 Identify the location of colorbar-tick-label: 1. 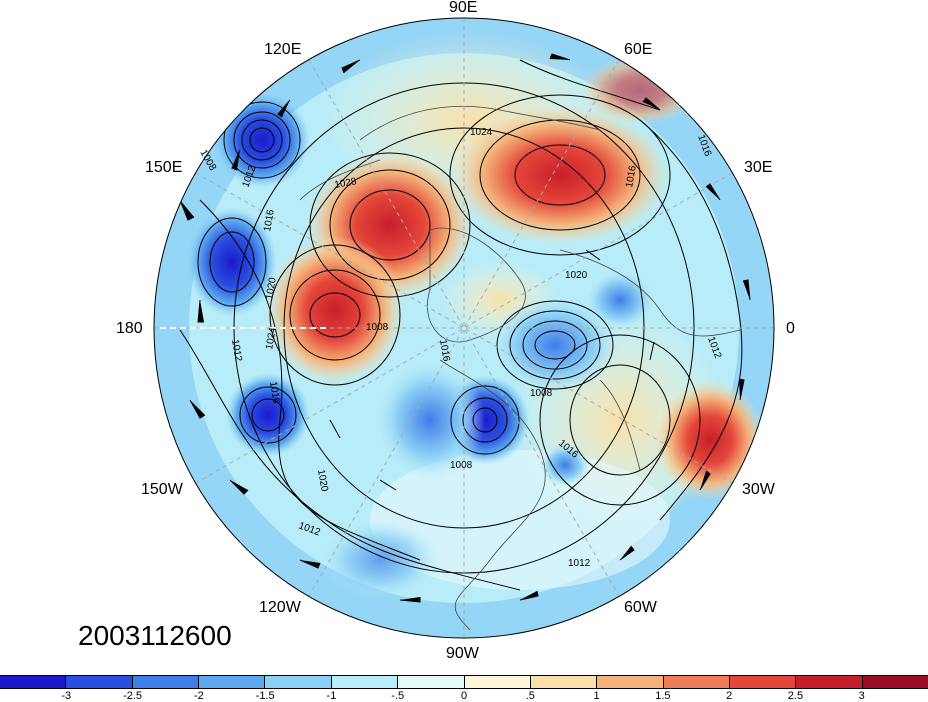
(596, 696).